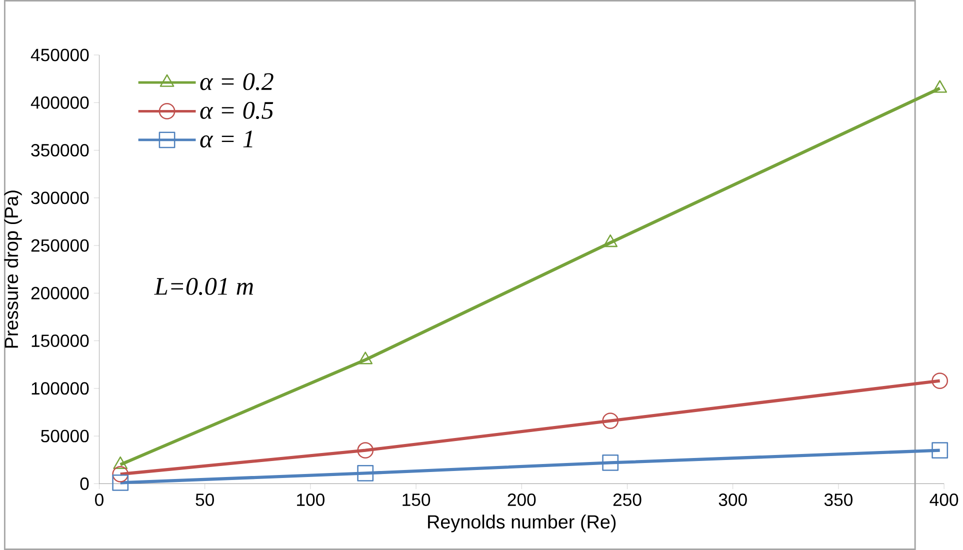 The height and width of the screenshot is (550, 963). Describe the element at coordinates (416, 500) in the screenshot. I see `x-tick-label: 150` at that location.